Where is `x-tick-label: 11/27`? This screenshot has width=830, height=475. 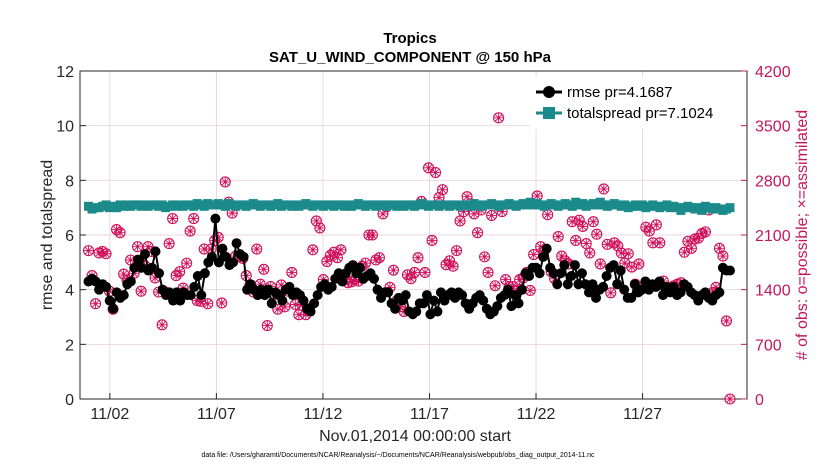 x-tick-label: 11/27 is located at coordinates (642, 414).